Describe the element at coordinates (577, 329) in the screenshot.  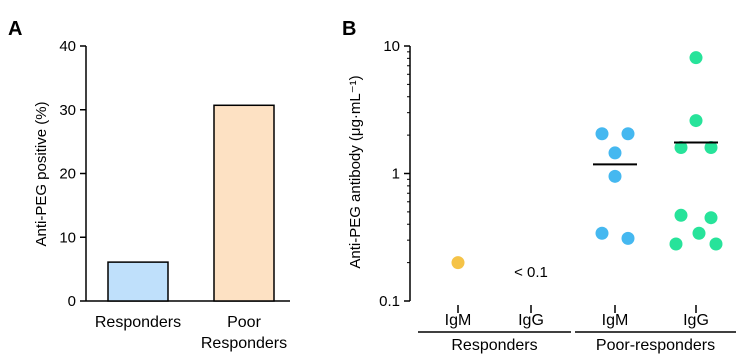
I see `panel-b-category-labels: IgM IgG Responders IgM IgG Poor-responders` at that location.